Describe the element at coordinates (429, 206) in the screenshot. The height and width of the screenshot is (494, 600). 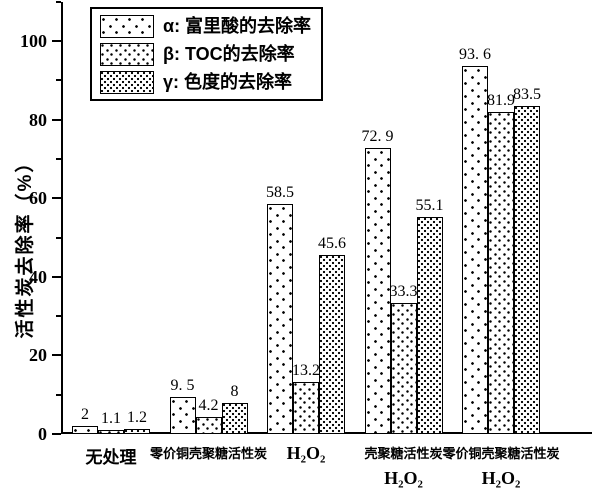
I see `bar-value-label: 55.1` at that location.